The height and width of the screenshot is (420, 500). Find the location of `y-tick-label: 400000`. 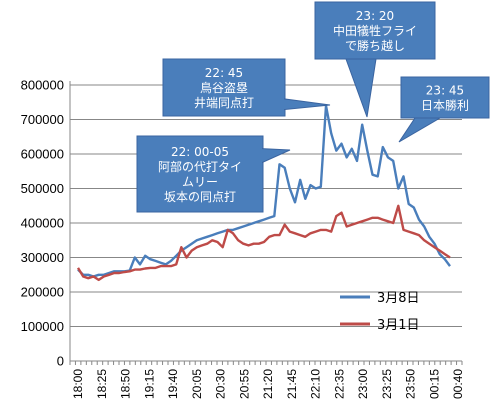

y-tick-label: 400000 is located at coordinates (42, 223).